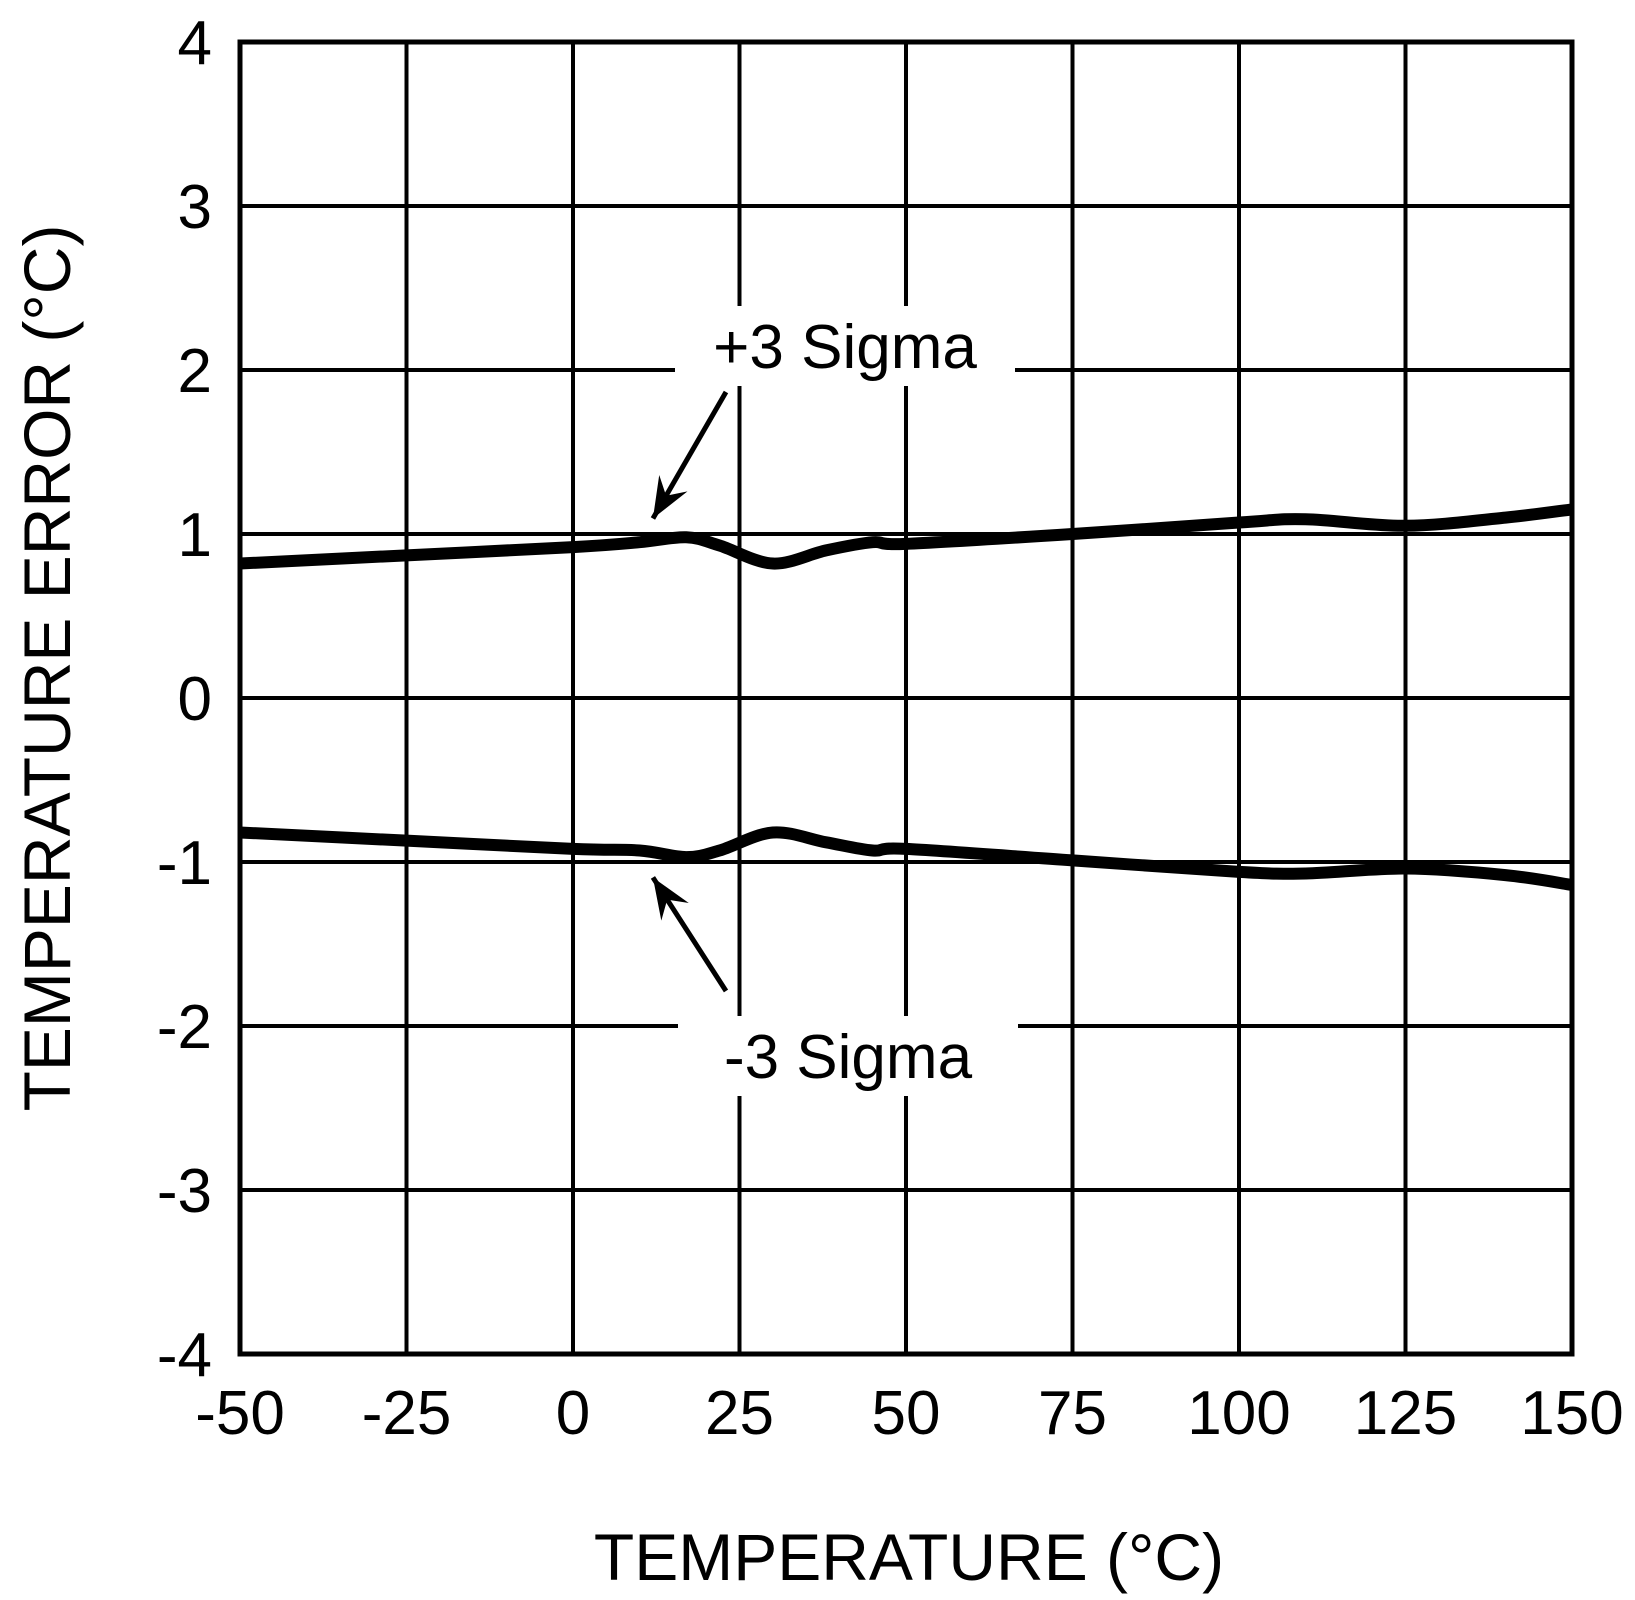 This screenshot has height=1600, width=1635. What do you see at coordinates (1238, 1413) in the screenshot?
I see `x-tick-label: 100` at bounding box center [1238, 1413].